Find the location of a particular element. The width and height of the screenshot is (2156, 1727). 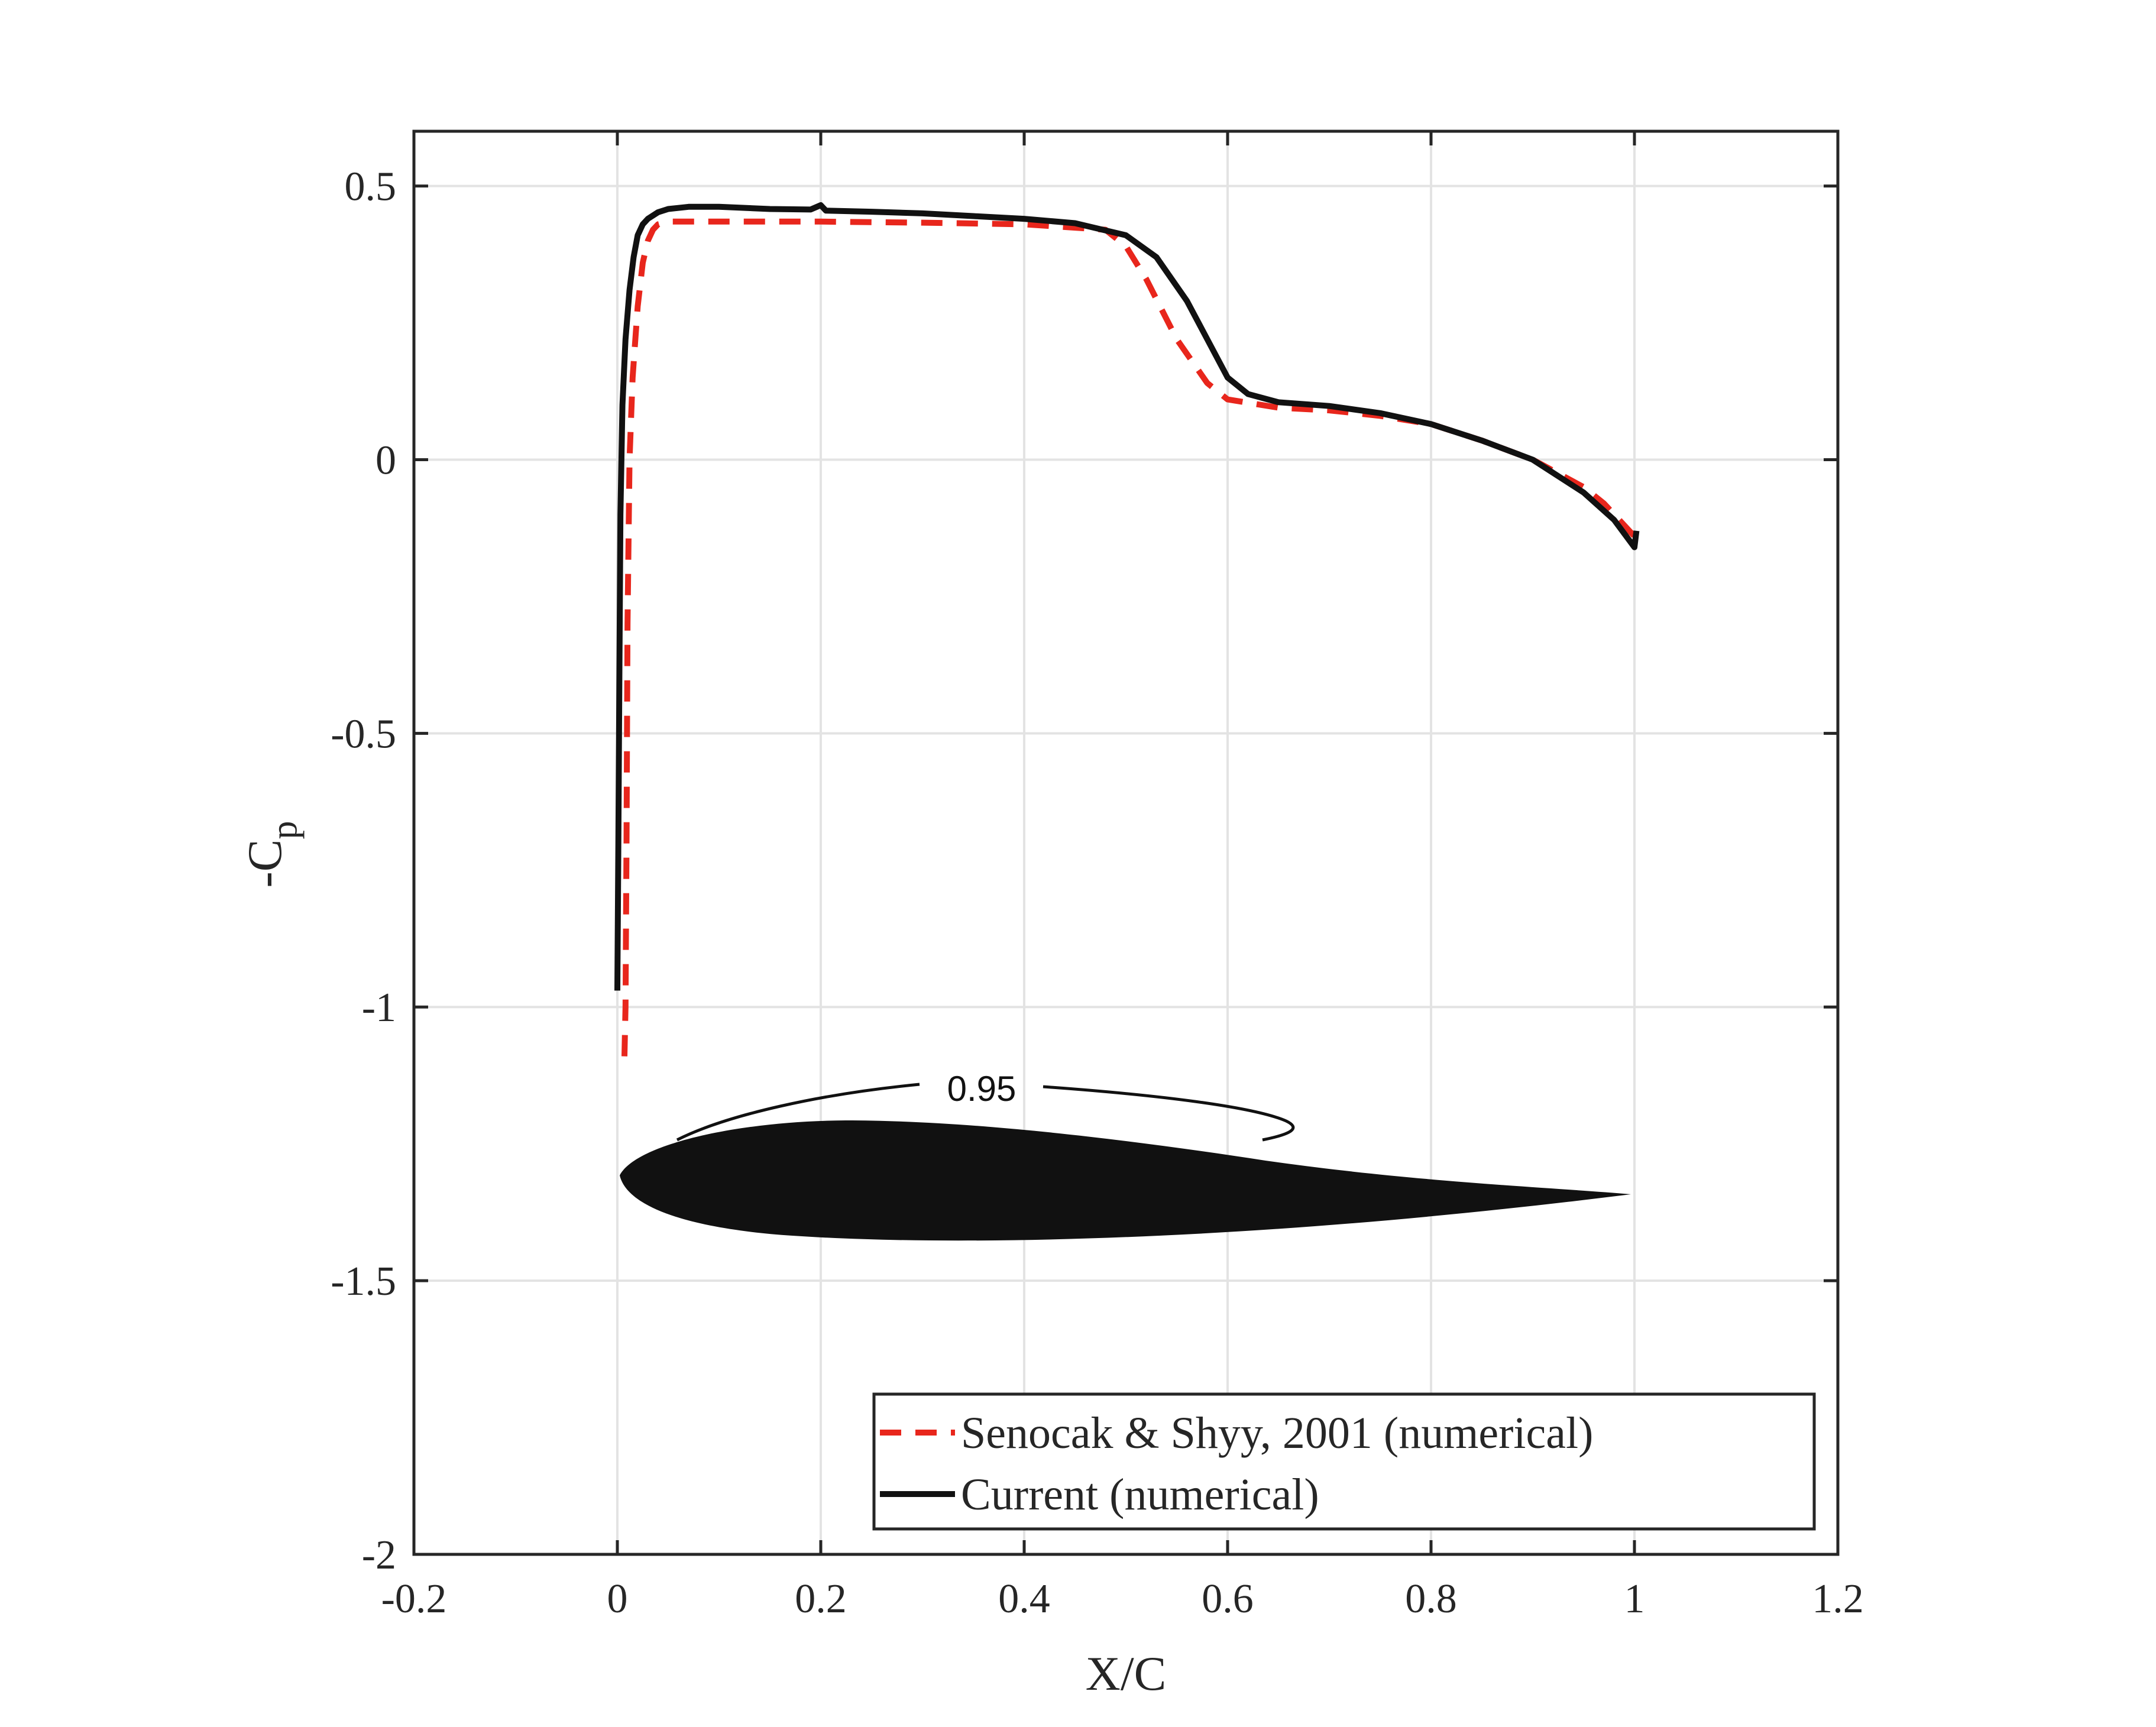

x-tick-label-0p4: 0.4 is located at coordinates (1024, 1599).